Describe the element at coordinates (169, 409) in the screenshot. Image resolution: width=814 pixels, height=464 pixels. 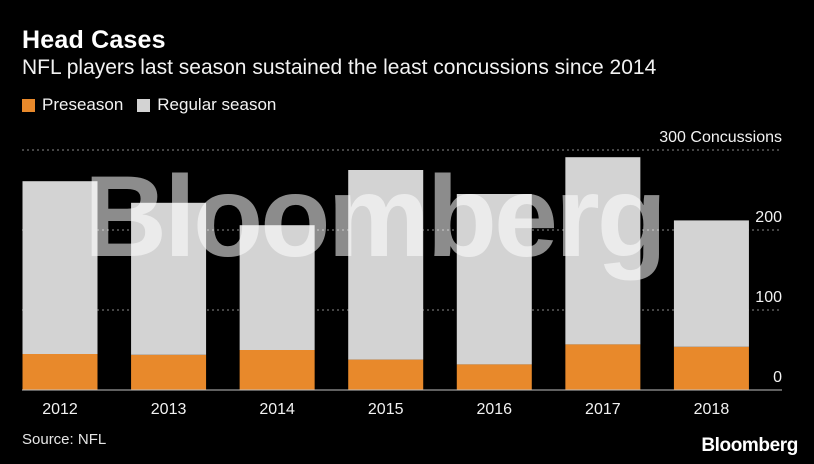
I see `x-tick-label: 2013` at that location.